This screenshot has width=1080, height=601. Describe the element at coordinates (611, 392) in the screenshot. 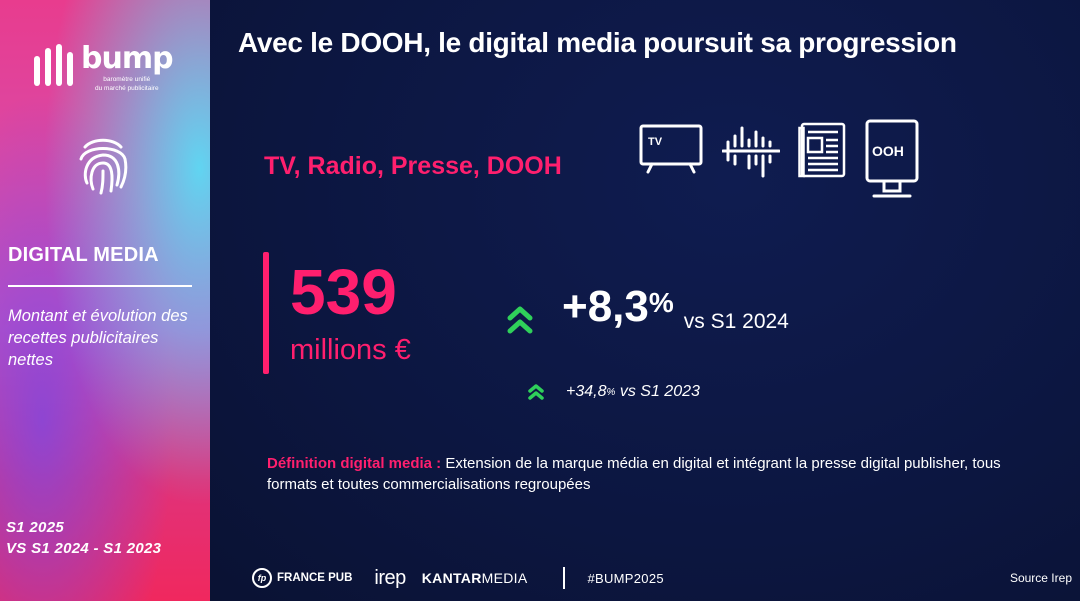

I see `evolution-sub-sign: %` at that location.